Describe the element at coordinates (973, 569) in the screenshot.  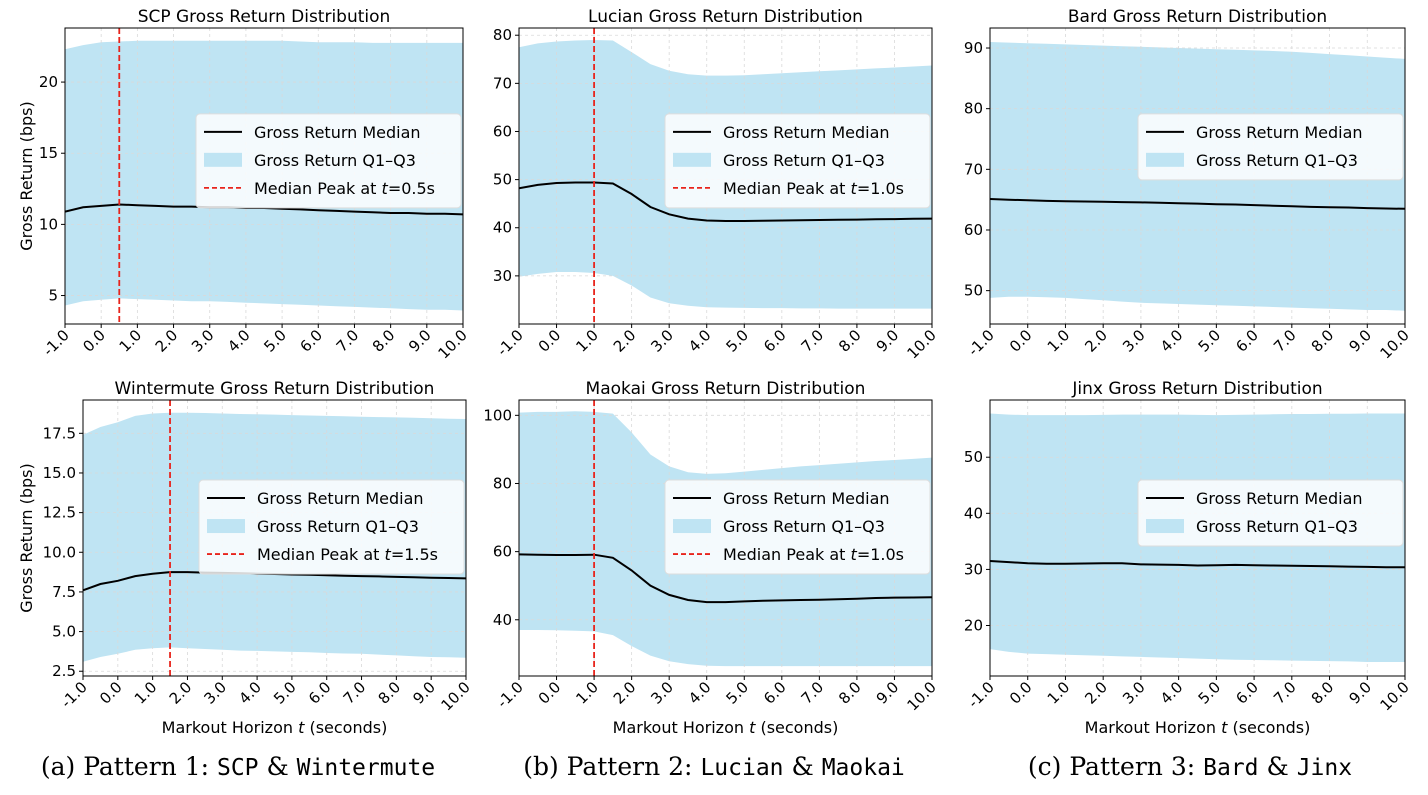
I see `y-tick-label: 30` at that location.